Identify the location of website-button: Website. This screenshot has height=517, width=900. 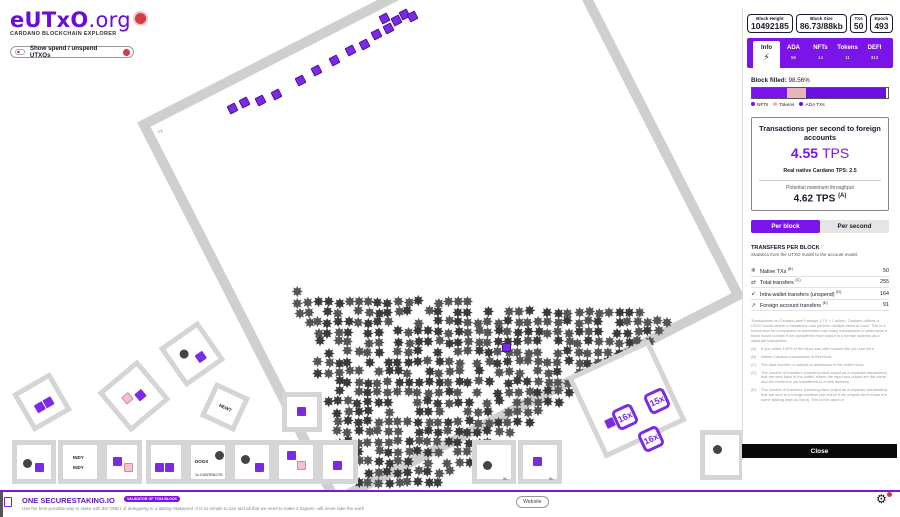
(532, 502).